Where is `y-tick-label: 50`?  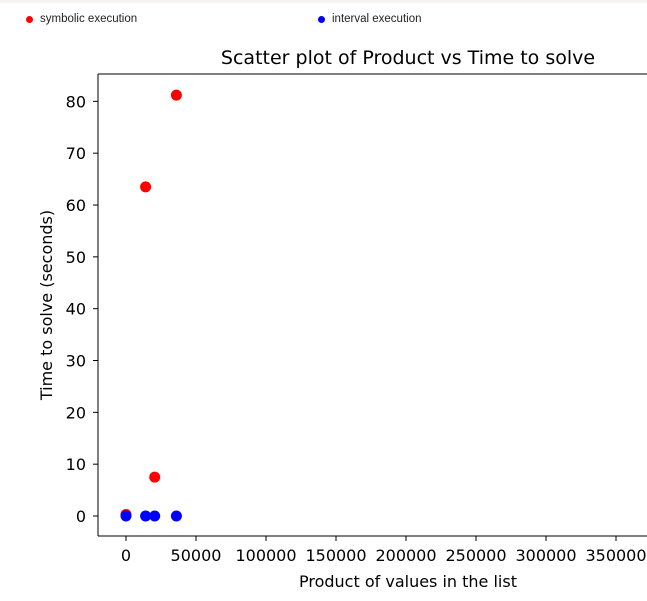
y-tick-label: 50 is located at coordinates (76, 257).